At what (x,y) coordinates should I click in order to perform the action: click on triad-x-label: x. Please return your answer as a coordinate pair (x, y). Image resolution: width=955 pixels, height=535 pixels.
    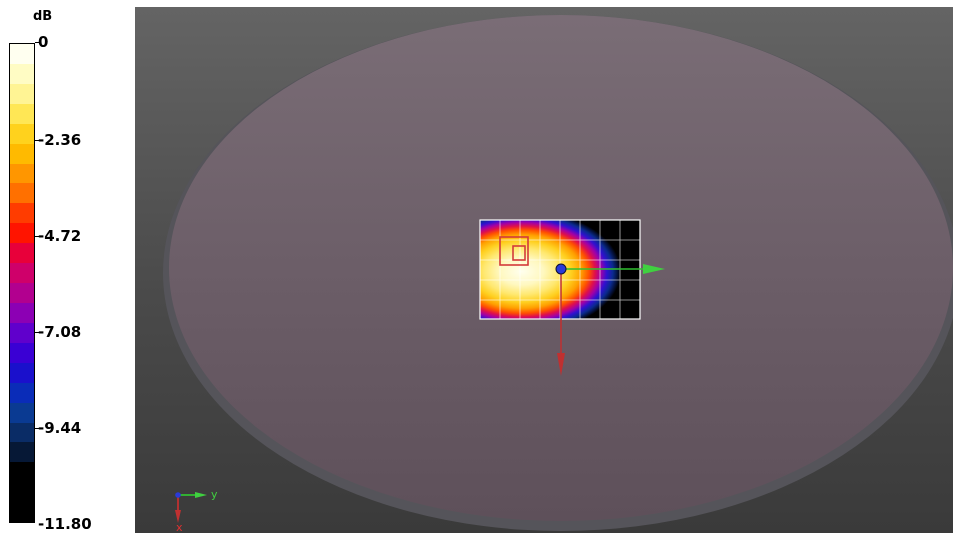
    Looking at the image, I should click on (179, 527).